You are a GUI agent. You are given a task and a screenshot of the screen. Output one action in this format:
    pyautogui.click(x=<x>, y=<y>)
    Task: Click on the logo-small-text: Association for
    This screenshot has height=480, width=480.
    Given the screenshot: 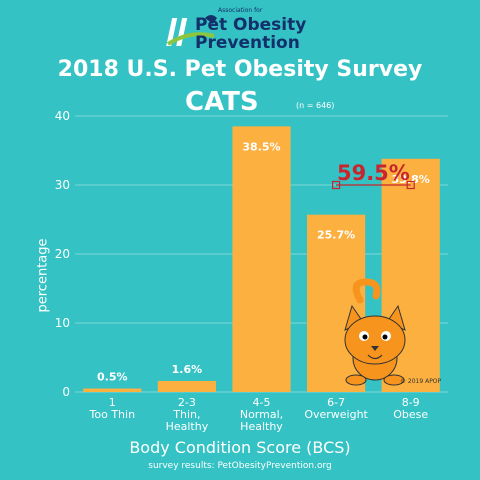 What is the action you would take?
    pyautogui.click(x=240, y=10)
    